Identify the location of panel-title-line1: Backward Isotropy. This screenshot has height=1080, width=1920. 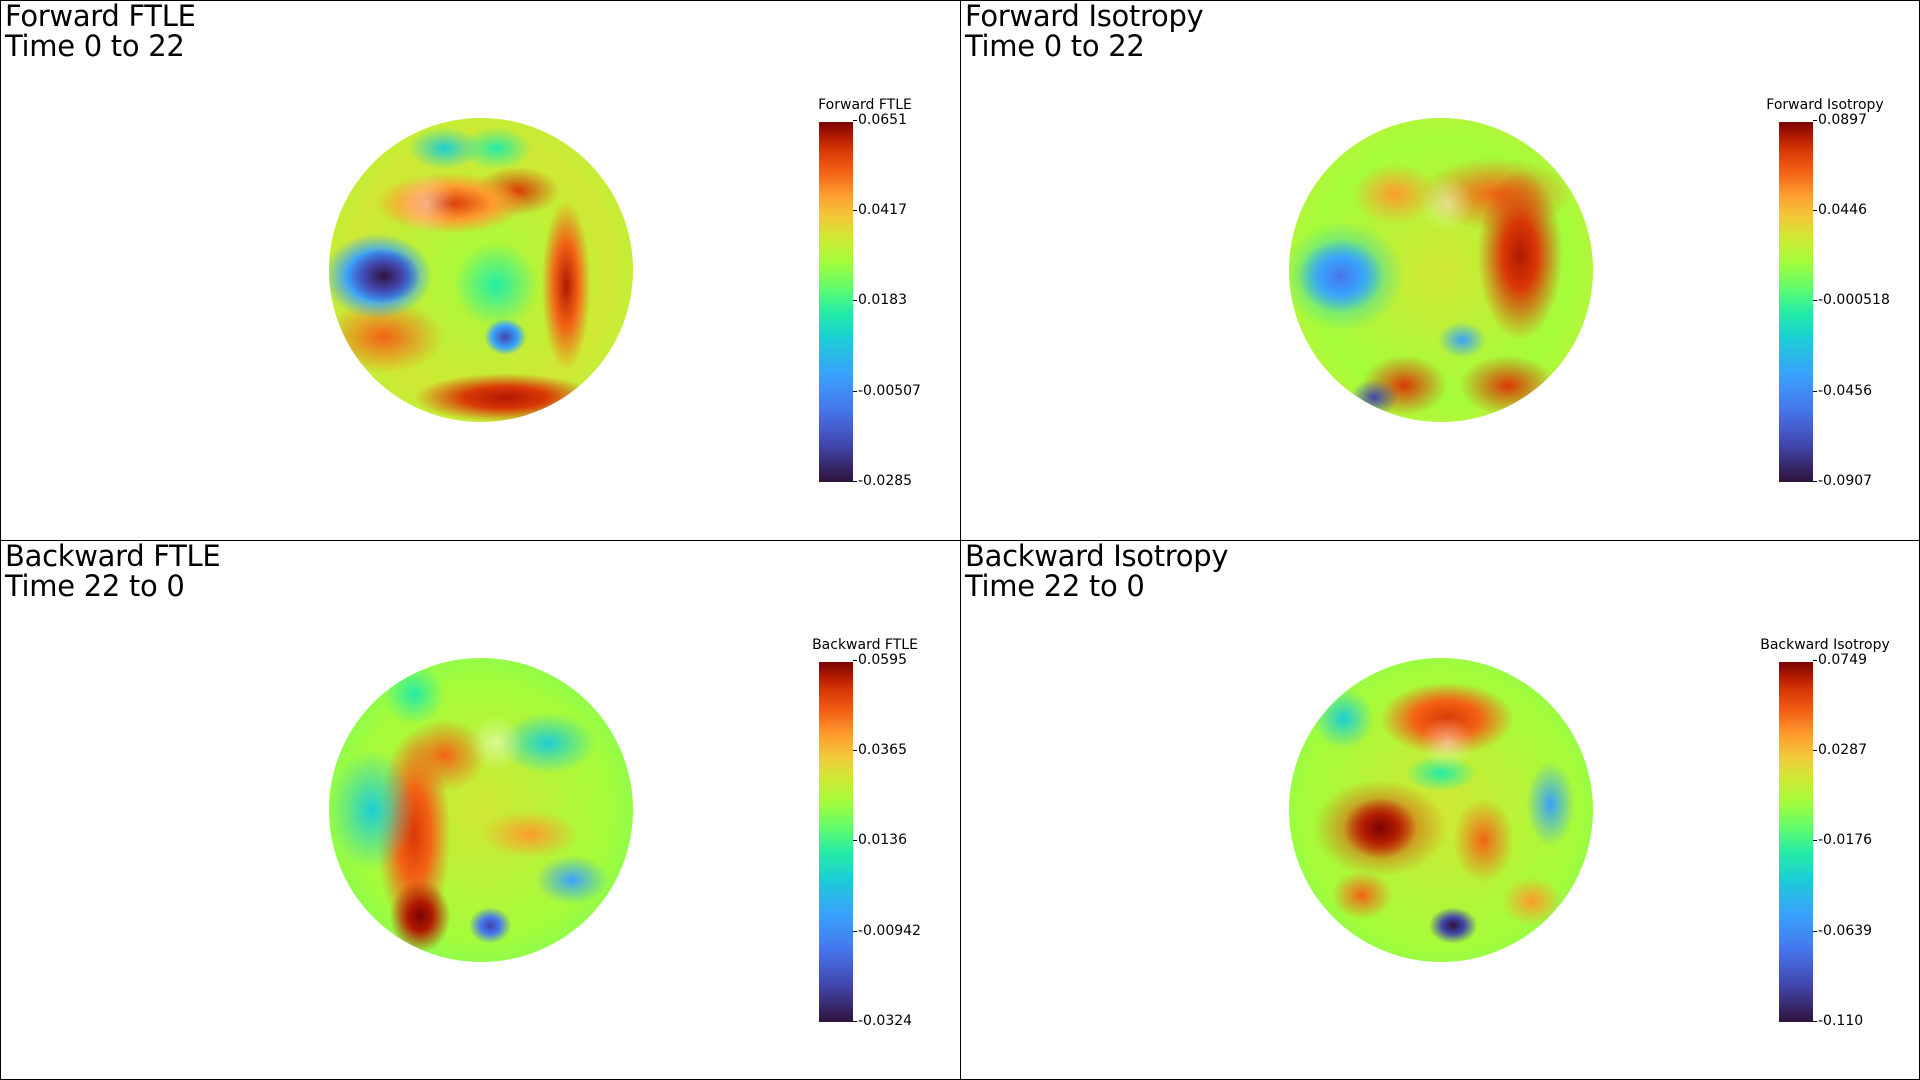
(1097, 556).